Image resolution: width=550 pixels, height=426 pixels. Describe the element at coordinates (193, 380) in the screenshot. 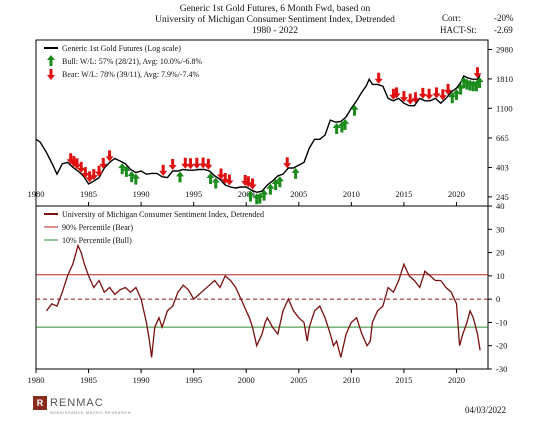

I see `bottom-x-tick-label: 1995` at that location.